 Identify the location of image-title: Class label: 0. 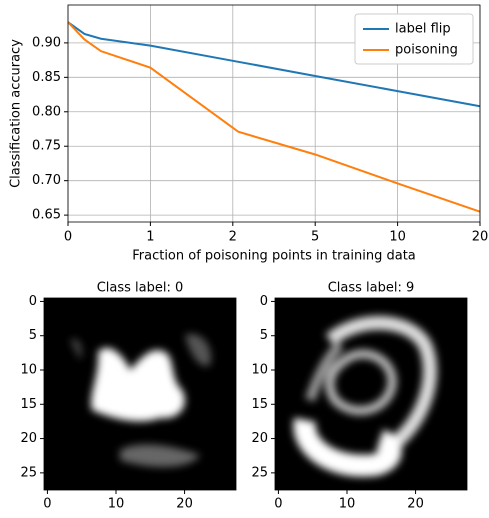
(140, 288).